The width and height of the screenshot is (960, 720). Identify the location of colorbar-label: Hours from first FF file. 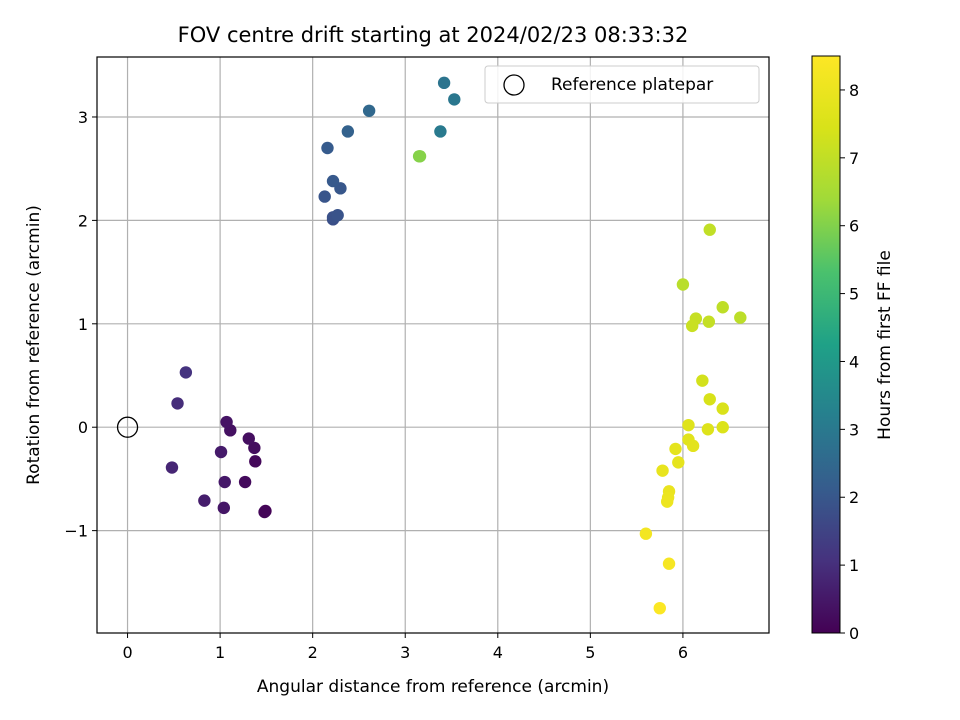
(885, 345).